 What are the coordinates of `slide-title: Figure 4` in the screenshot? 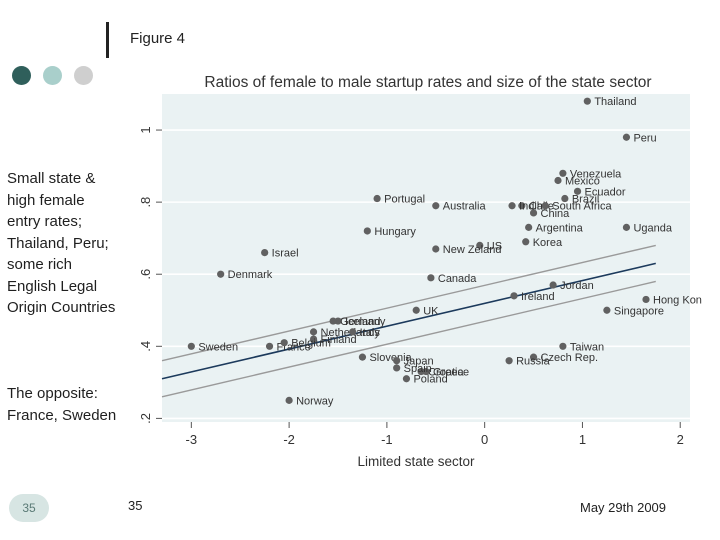 It's located at (158, 38).